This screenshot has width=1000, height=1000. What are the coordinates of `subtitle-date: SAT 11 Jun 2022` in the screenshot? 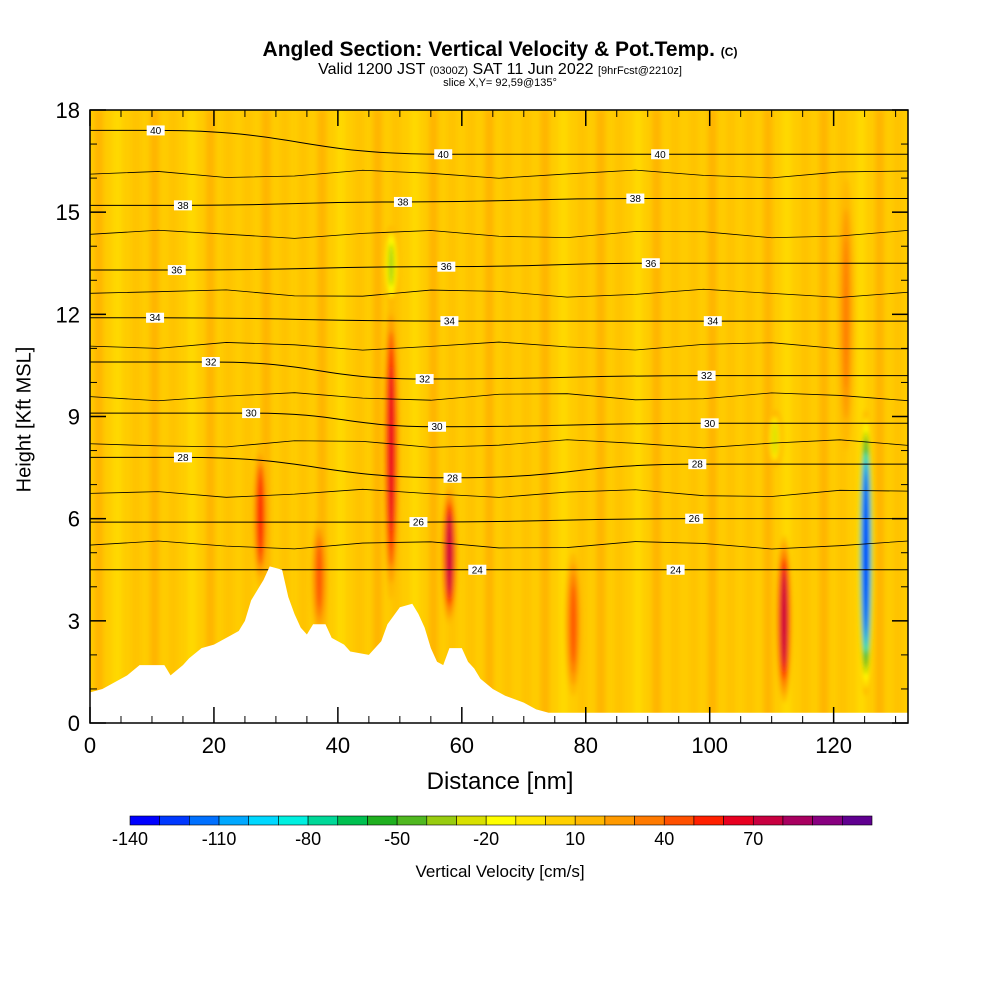 It's located at (533, 69).